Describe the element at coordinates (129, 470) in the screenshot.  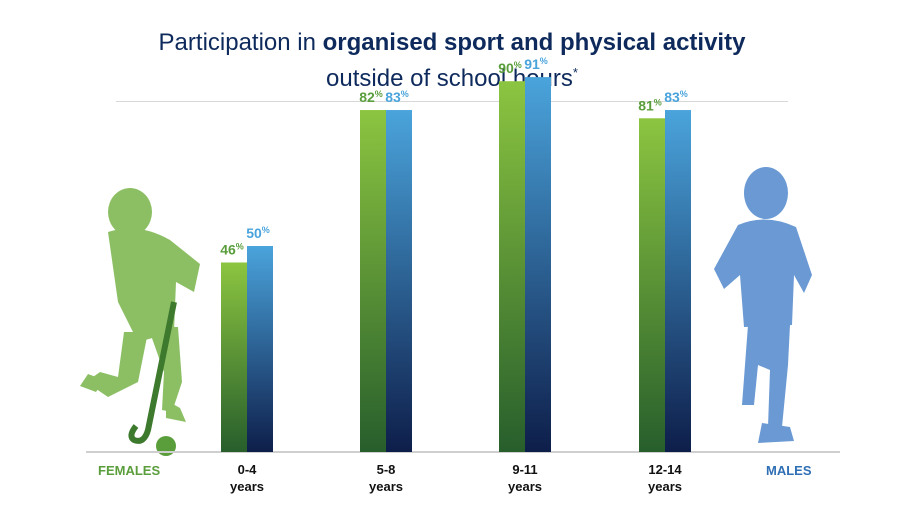
I see `legend-females: FEMALES` at that location.